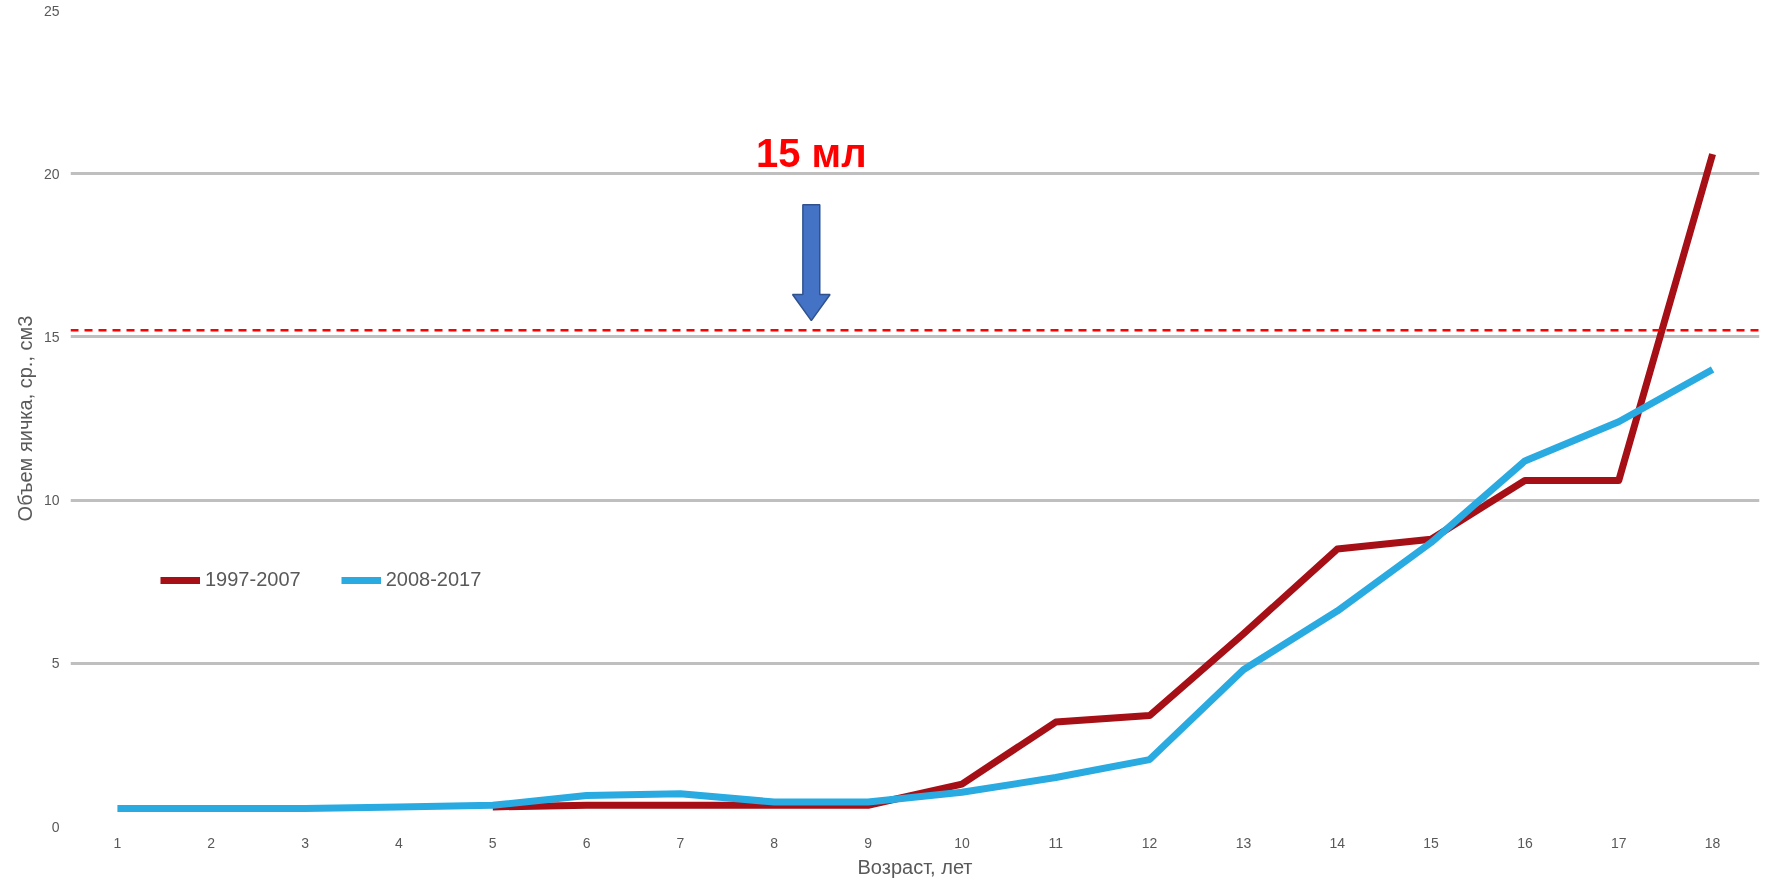 This screenshot has width=1779, height=886. I want to click on x-tick-label: 8, so click(774, 842).